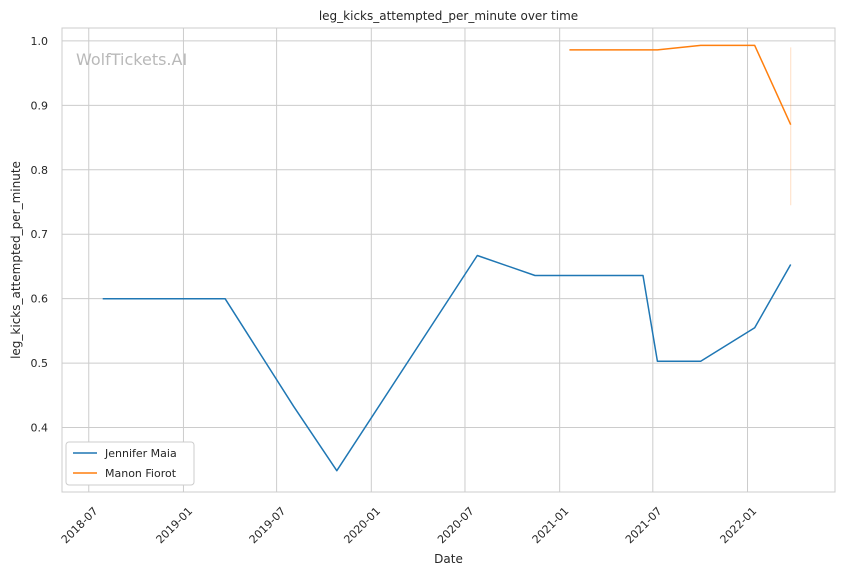  I want to click on y-tick-label: 0.9, so click(40, 105).